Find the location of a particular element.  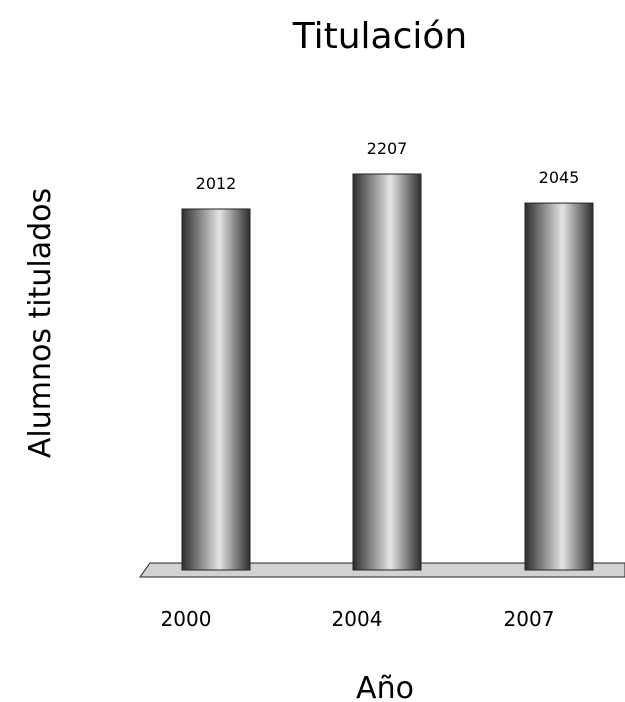

value-labels-group: 2012 2207 2045 is located at coordinates (388, 166).